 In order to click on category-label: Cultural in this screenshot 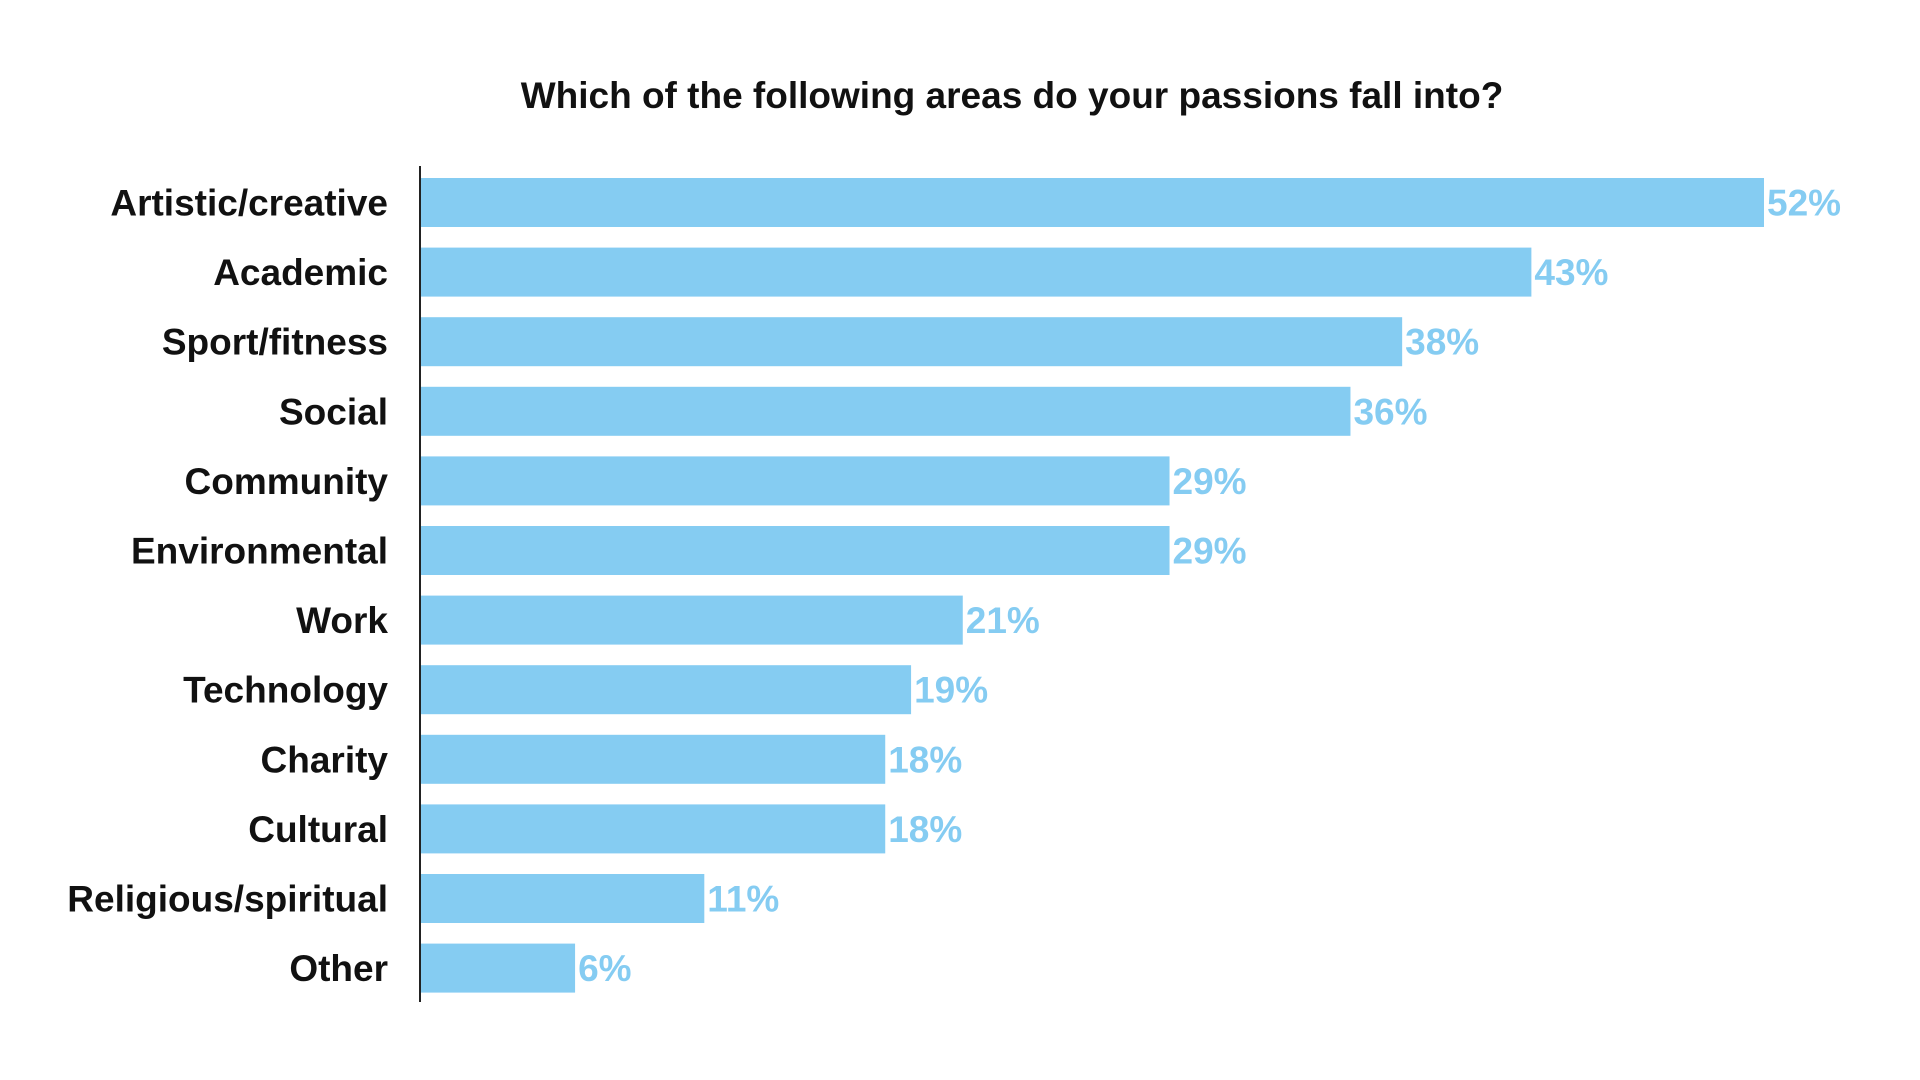, I will do `click(318, 829)`.